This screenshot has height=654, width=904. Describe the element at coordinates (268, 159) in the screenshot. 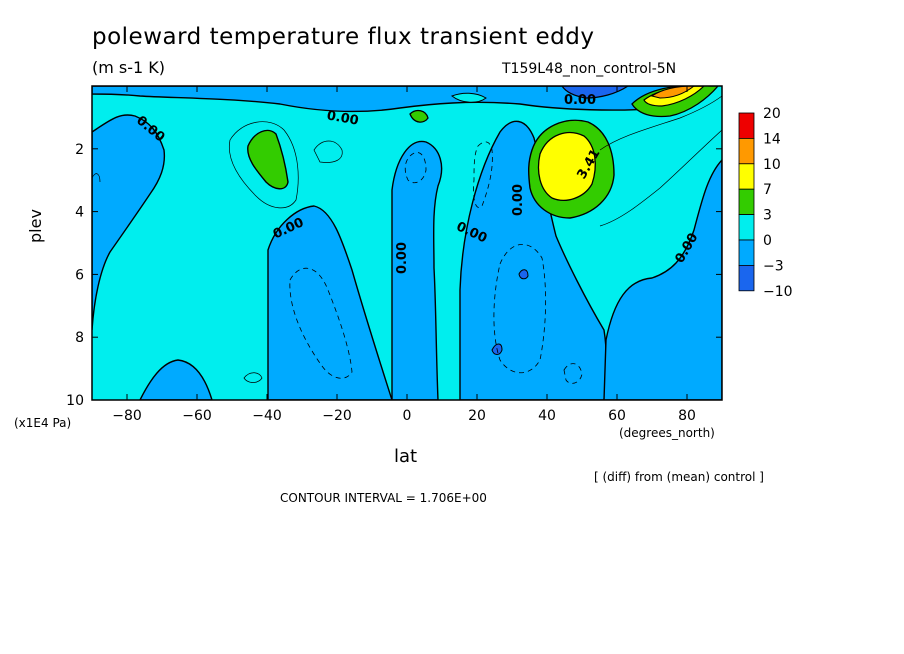

I see `positive-region-west-green` at that location.